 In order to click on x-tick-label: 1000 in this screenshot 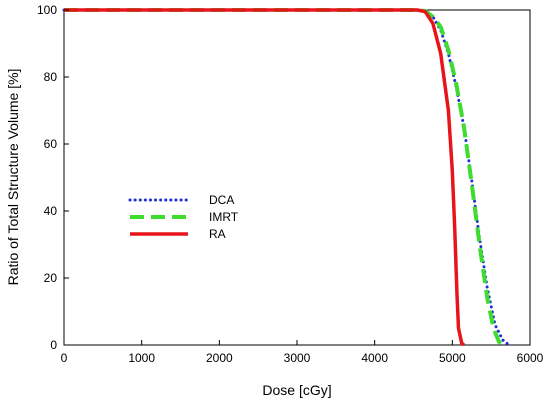, I will do `click(141, 358)`.